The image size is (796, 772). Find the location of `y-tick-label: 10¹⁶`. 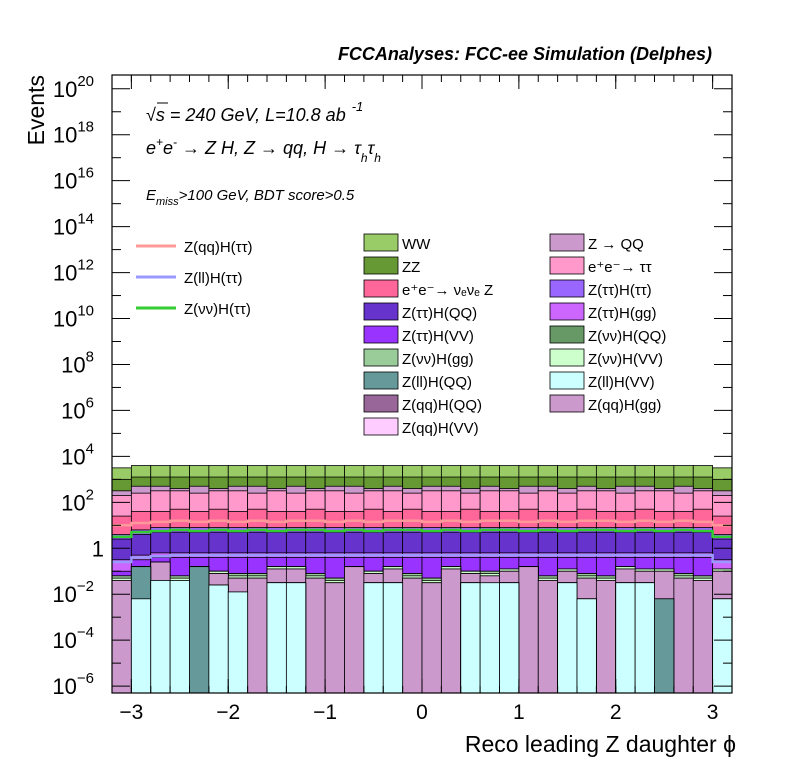

y-tick-label: 10¹⁶ is located at coordinates (73, 179).